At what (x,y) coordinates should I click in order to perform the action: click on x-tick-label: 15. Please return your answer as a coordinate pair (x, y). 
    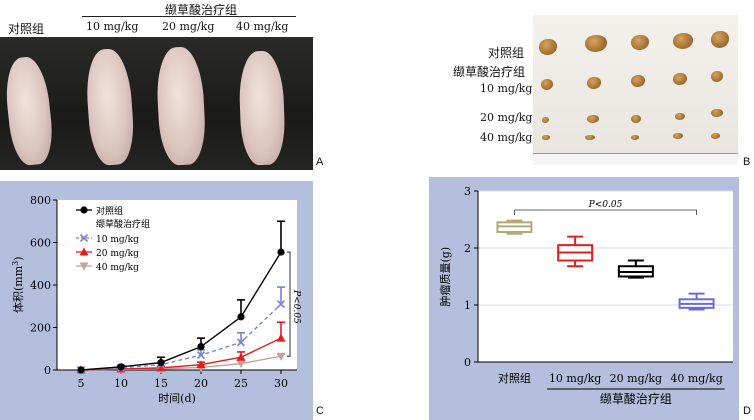
    Looking at the image, I should click on (161, 383).